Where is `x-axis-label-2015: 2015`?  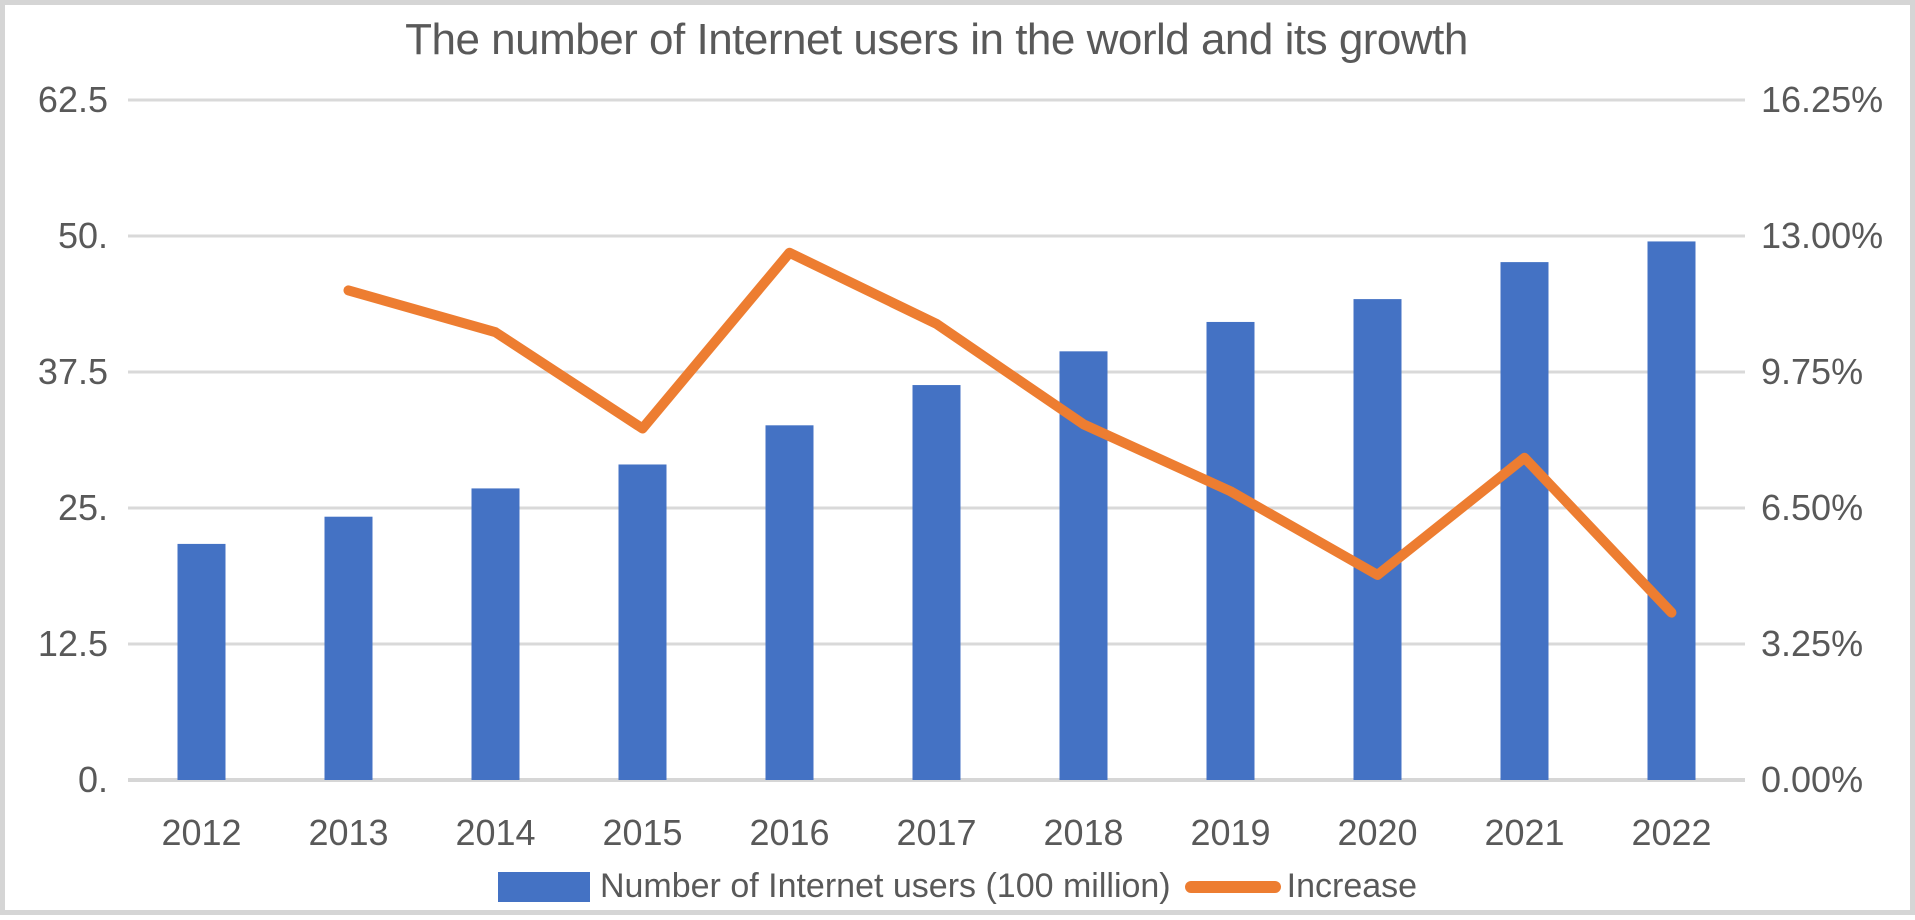 x-axis-label-2015: 2015 is located at coordinates (642, 832).